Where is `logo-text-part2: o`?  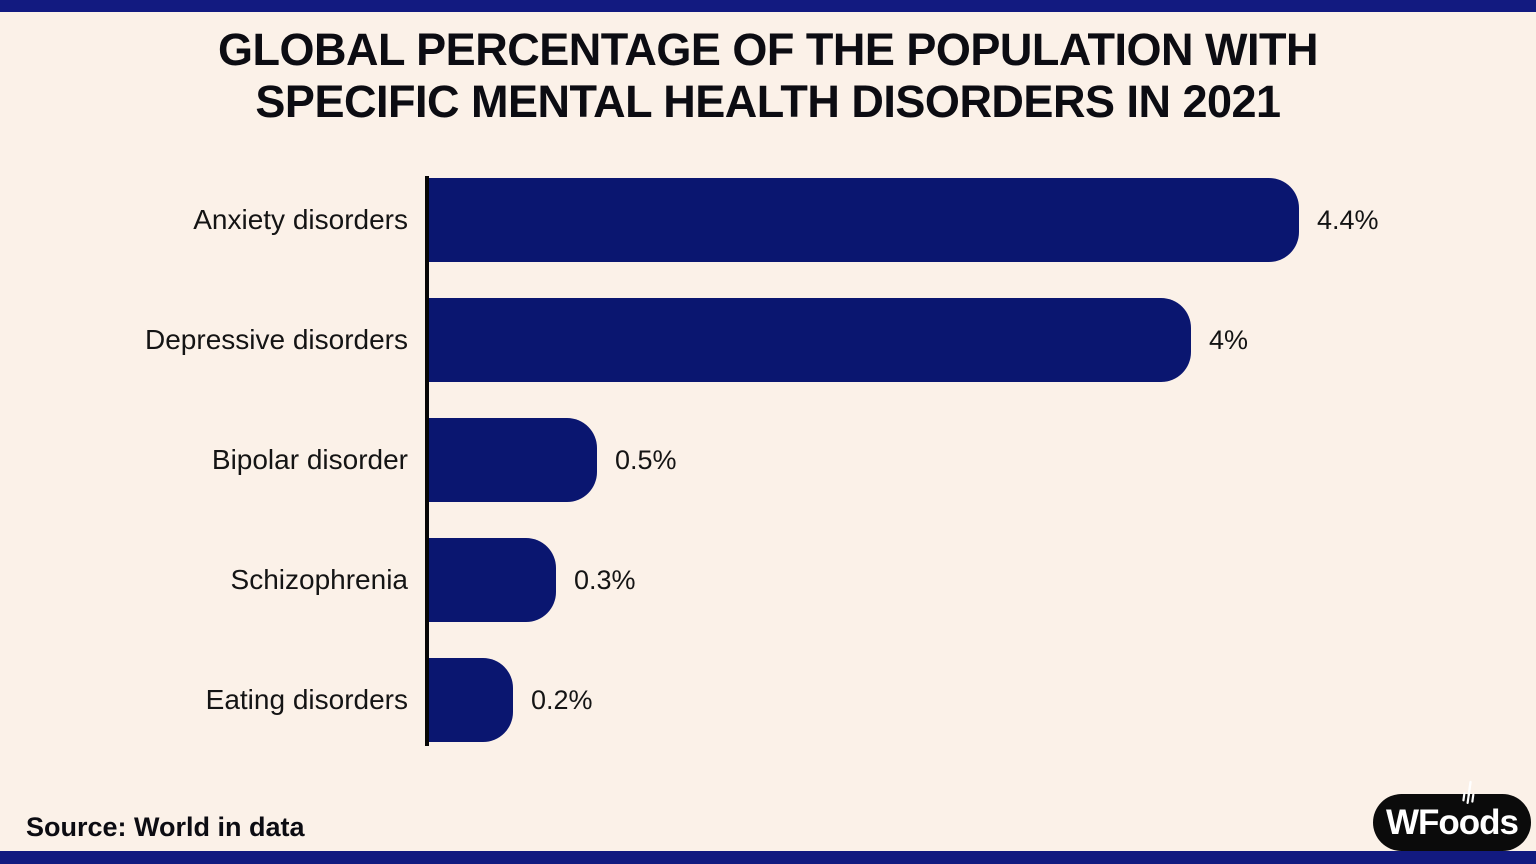
logo-text-part2: o is located at coordinates (1469, 811).